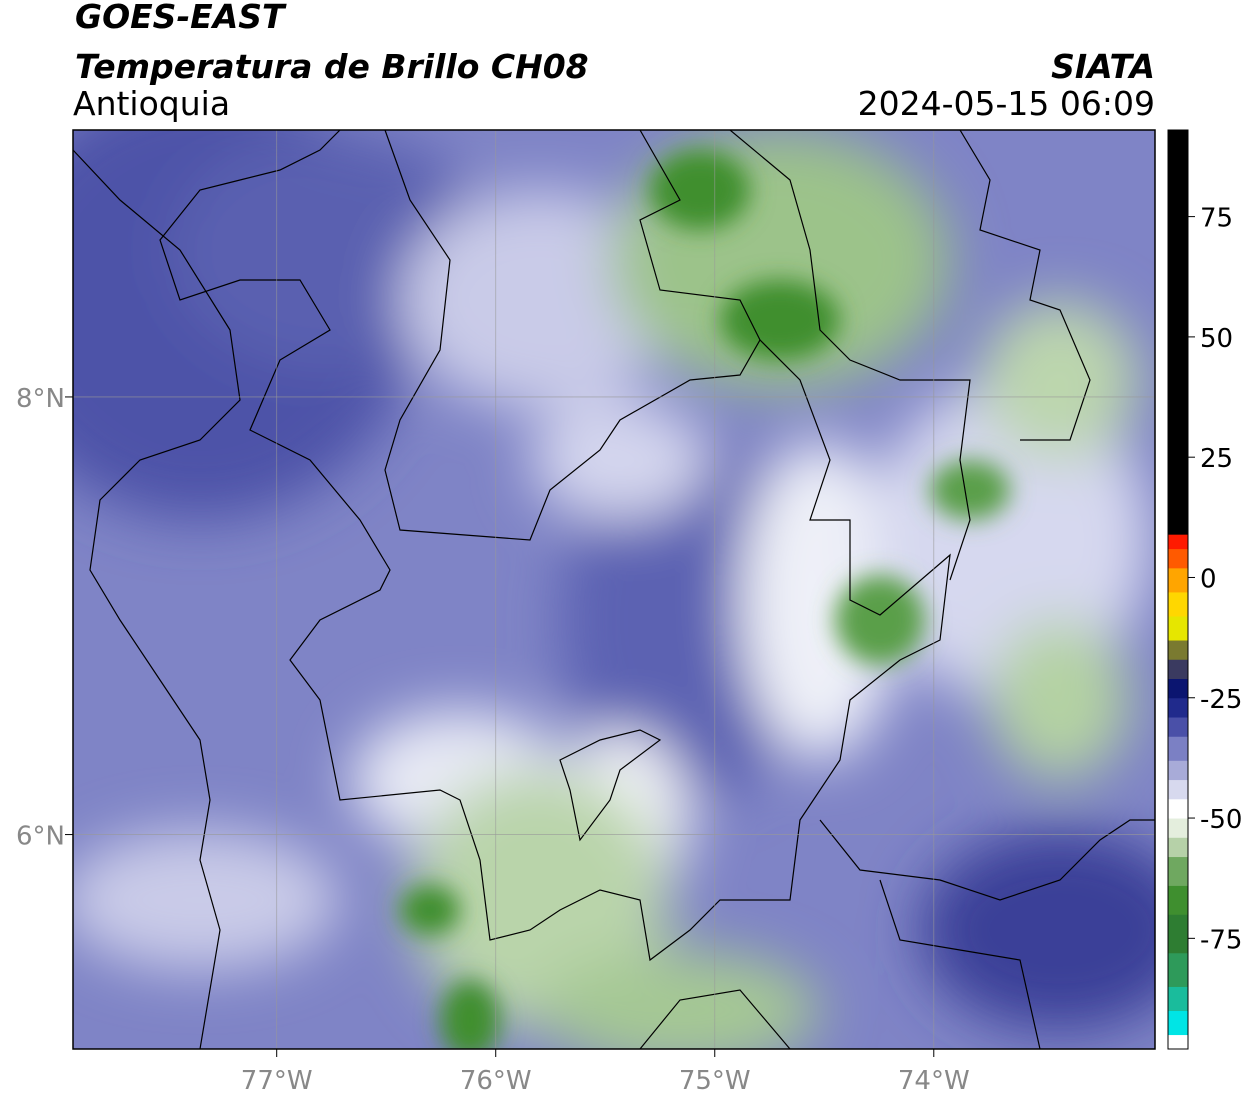 This screenshot has width=1252, height=1103. I want to click on colorbar-tick-label: -25, so click(1221, 700).